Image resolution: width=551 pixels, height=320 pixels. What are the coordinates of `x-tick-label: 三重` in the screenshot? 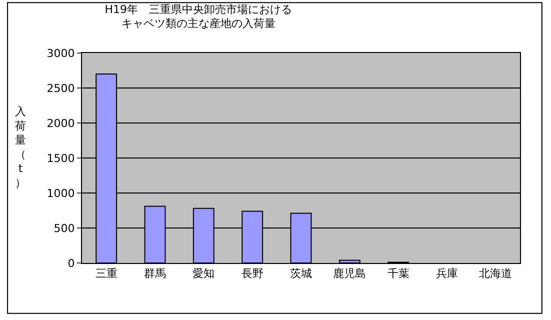 It's located at (106, 273).